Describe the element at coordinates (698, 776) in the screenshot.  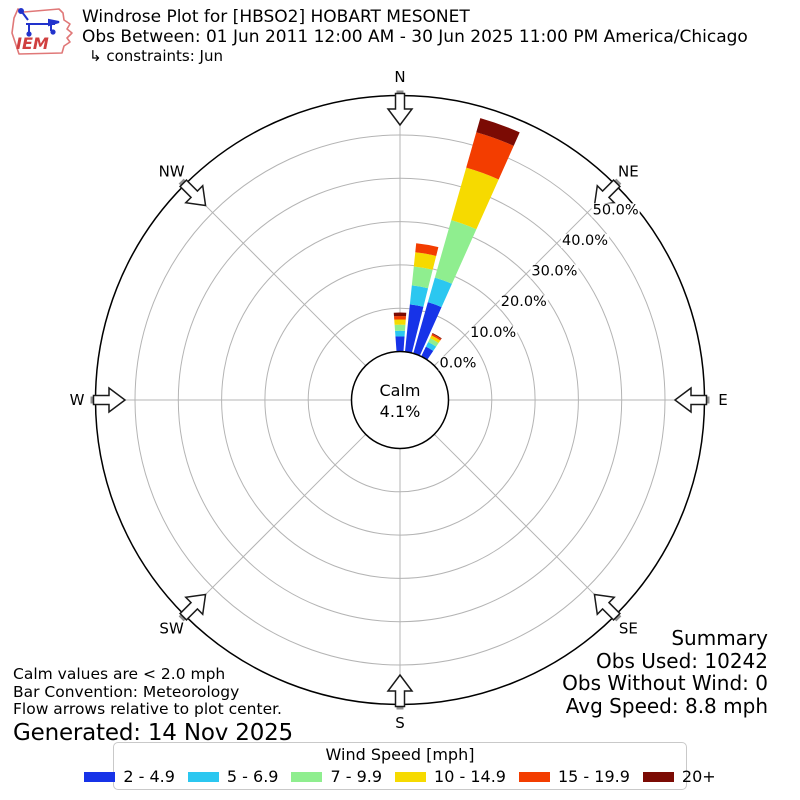
I see `legend-label: 20+` at that location.